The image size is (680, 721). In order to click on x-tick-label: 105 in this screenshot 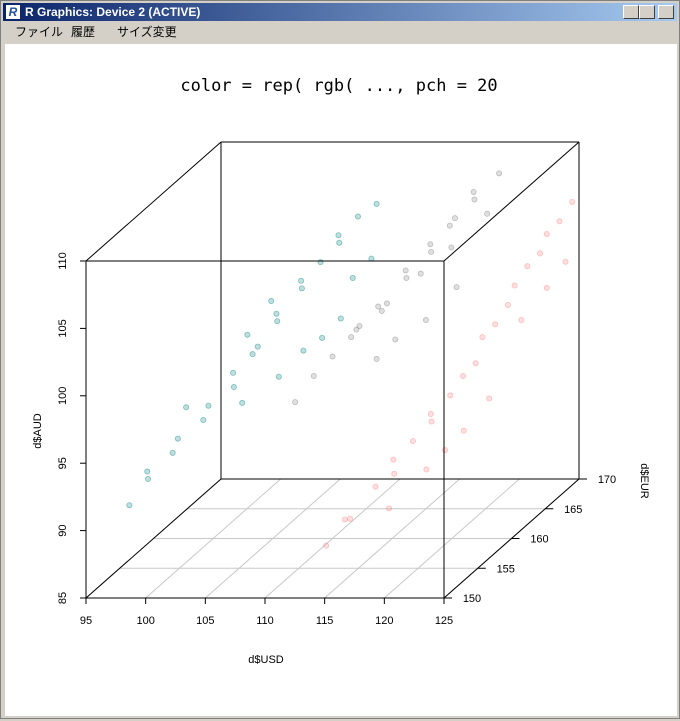, I will do `click(205, 621)`.